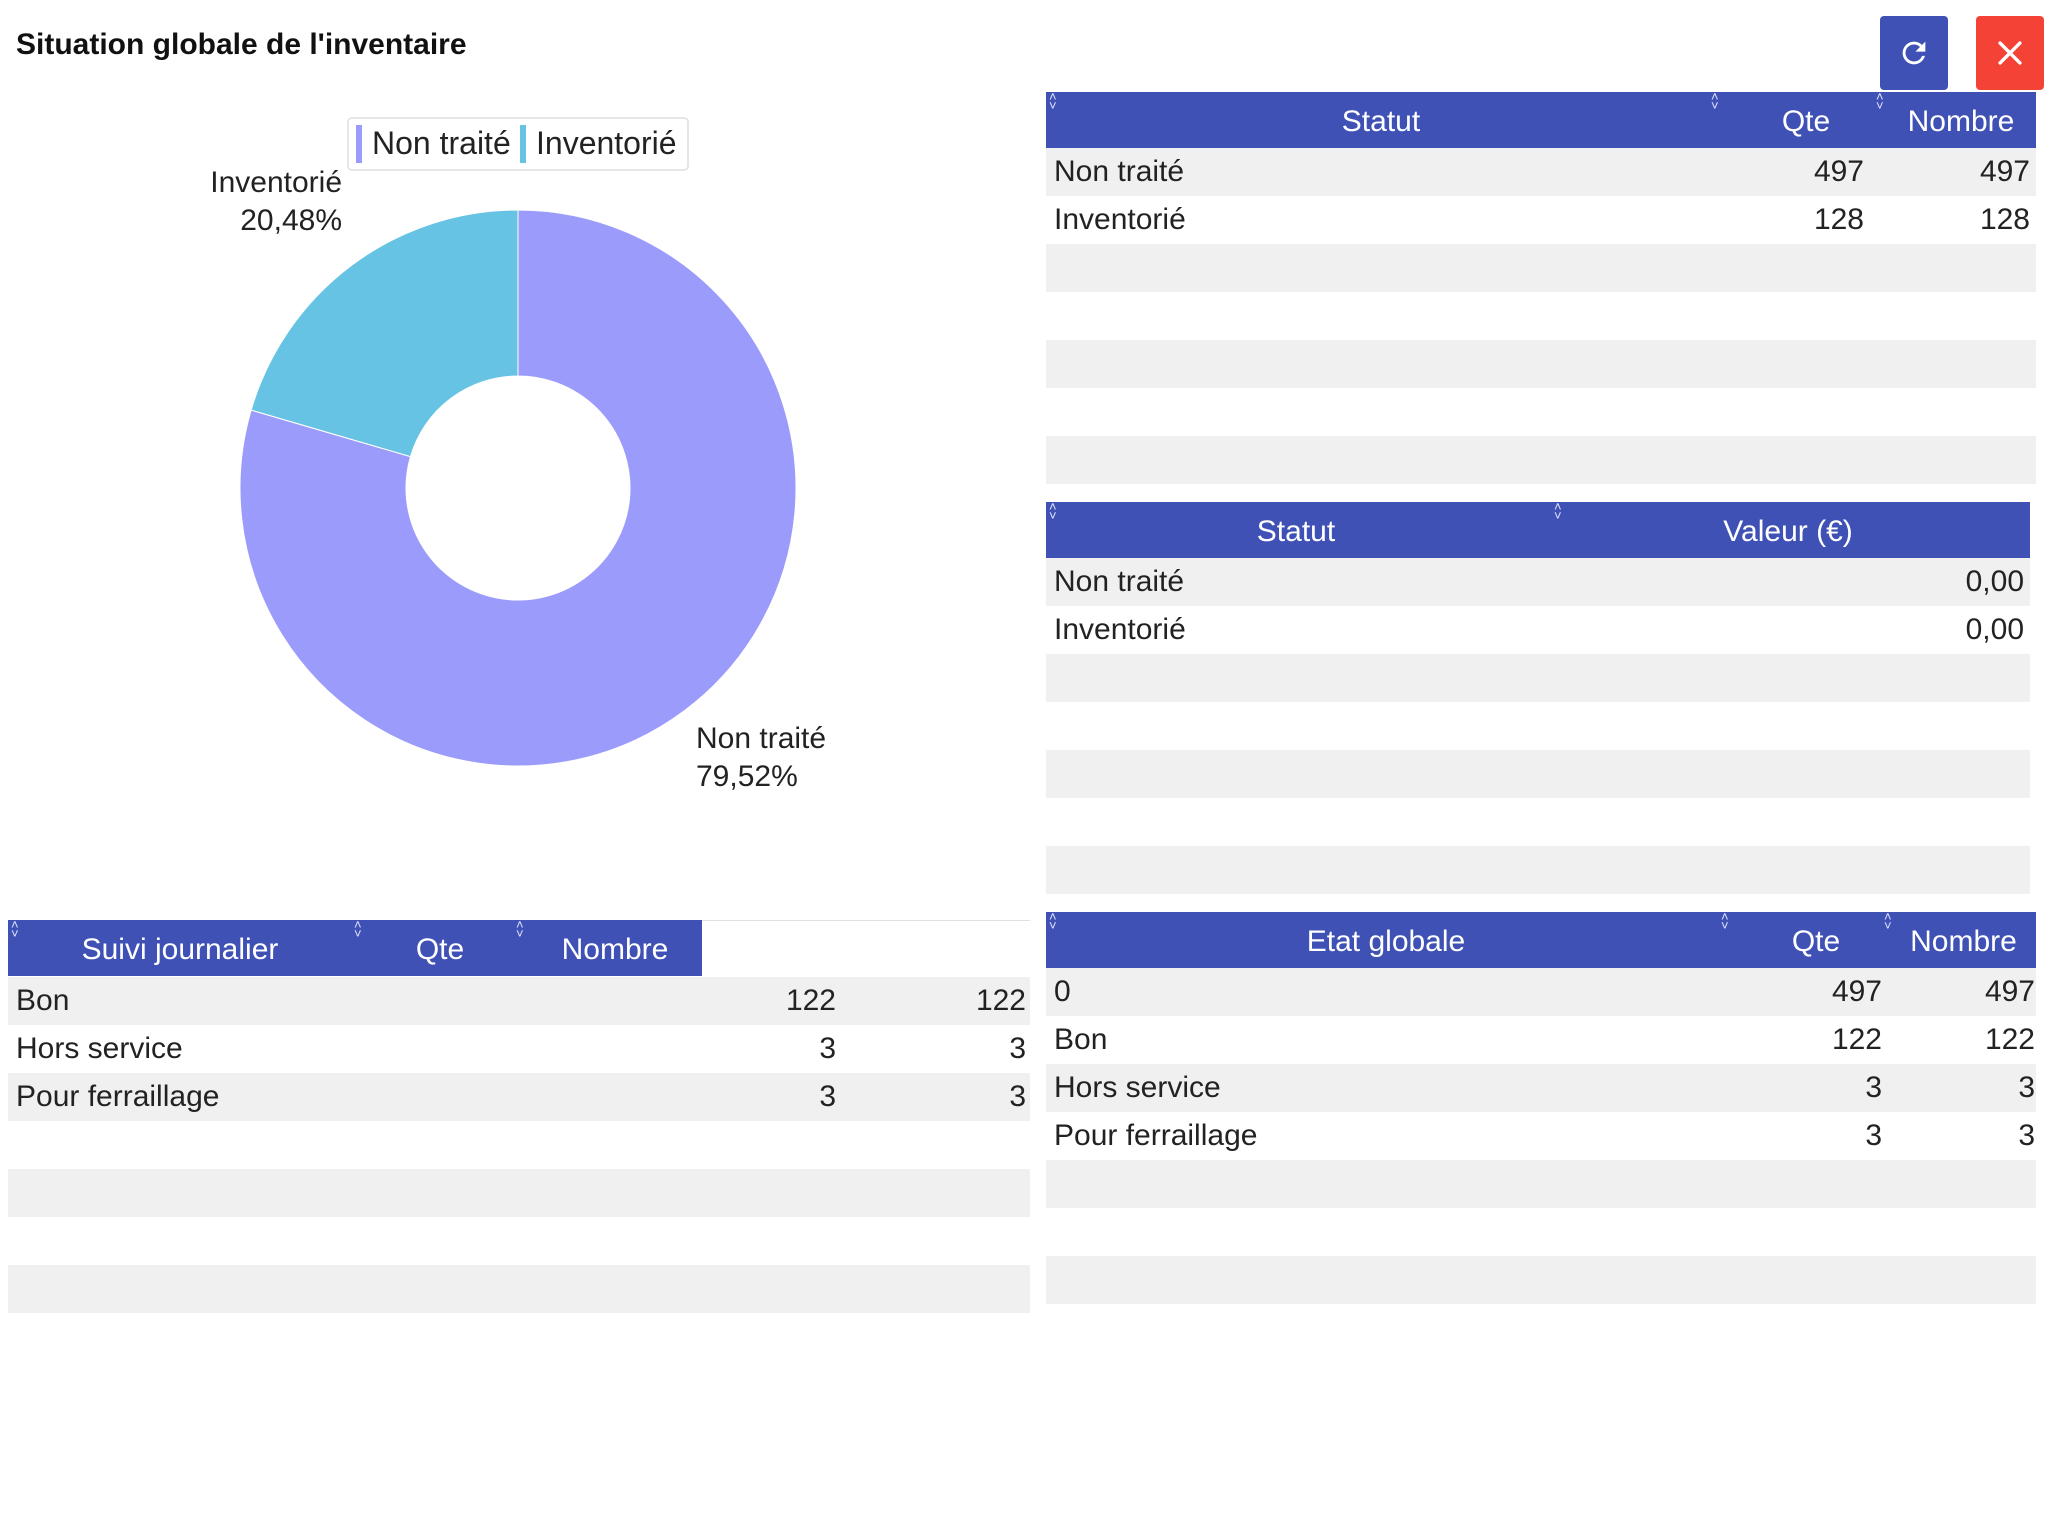 The image size is (2048, 1536). I want to click on suivi-journalier-table-header: Suivi journalier Qte Nombre ˄ ˅ ˄ ˅ ˄ ˅, so click(355, 946).